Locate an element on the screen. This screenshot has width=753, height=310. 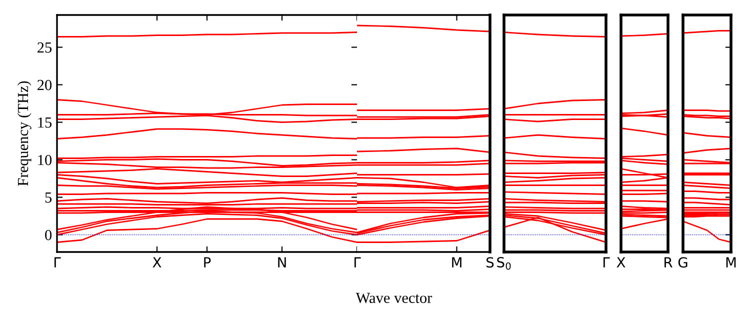
y-tick-label: 25 is located at coordinates (45, 47).